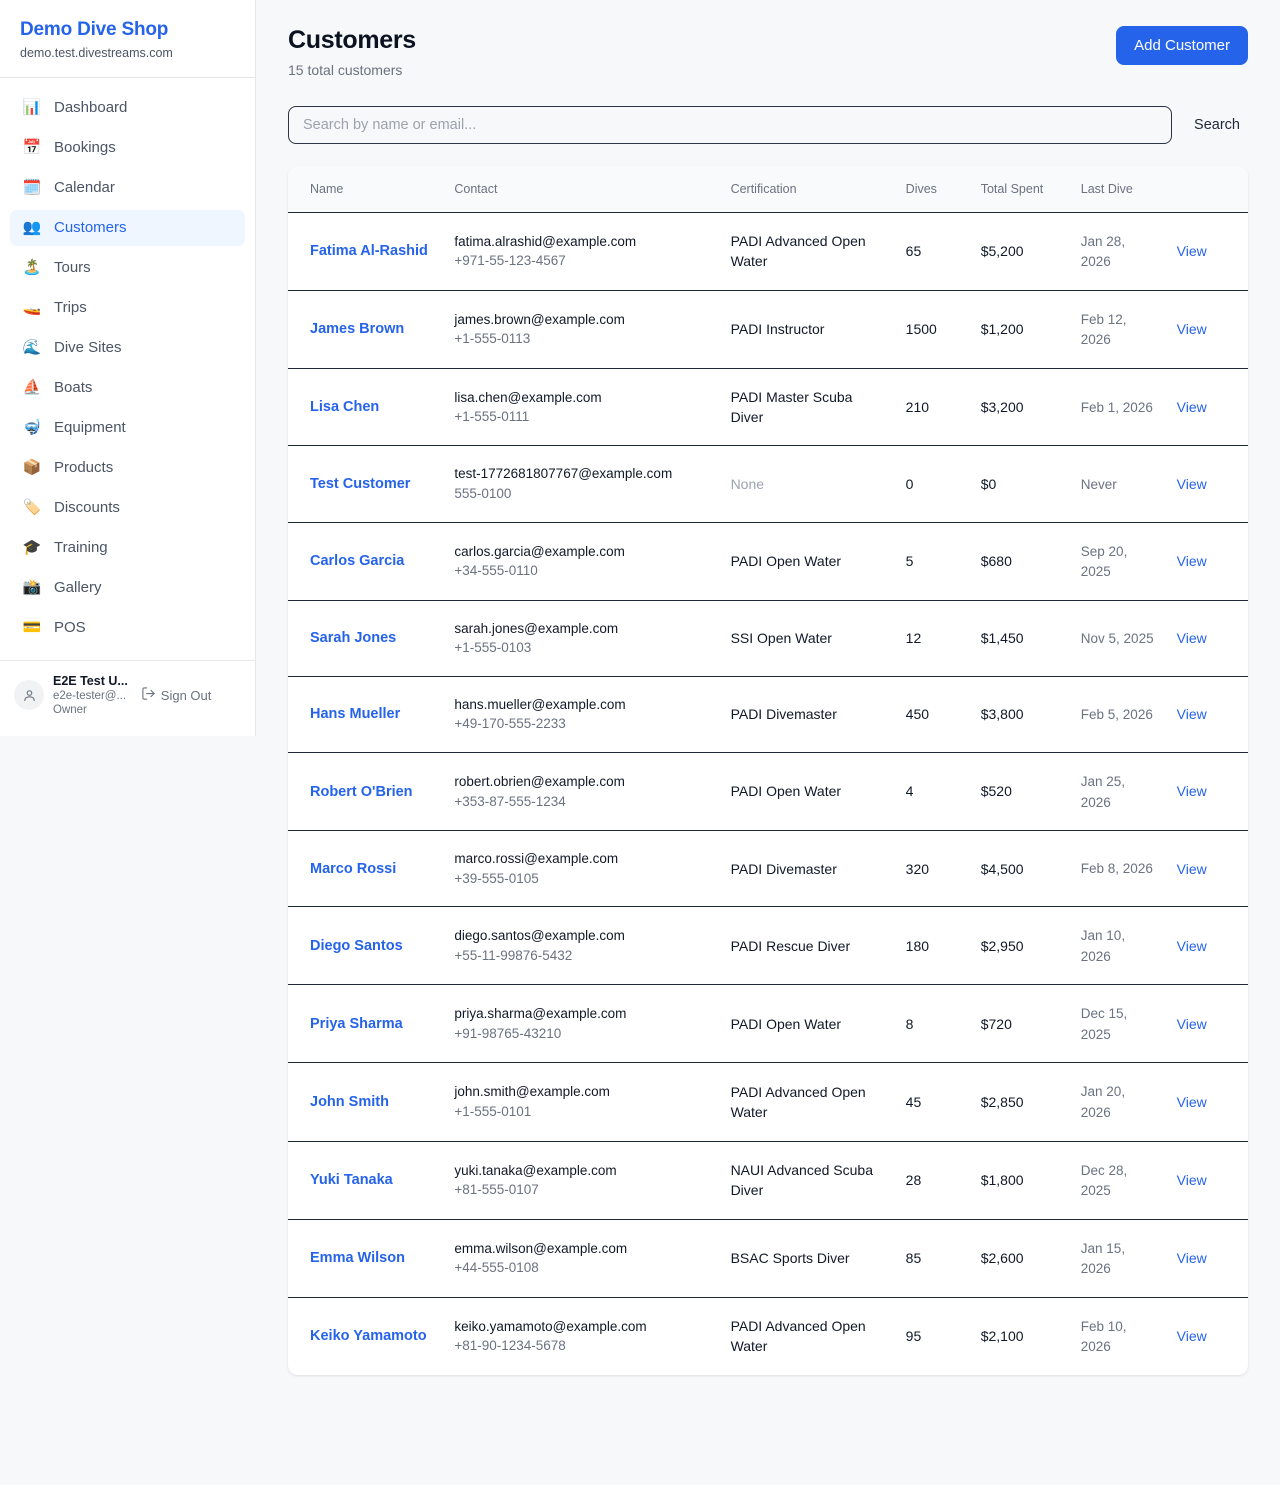 The height and width of the screenshot is (1485, 1280). Describe the element at coordinates (1002, 1258) in the screenshot. I see `customer-total-spent: $2,600` at that location.